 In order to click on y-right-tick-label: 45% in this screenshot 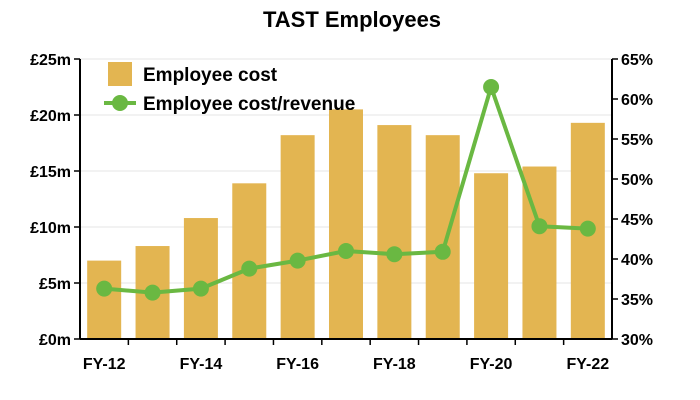, I will do `click(637, 220)`.